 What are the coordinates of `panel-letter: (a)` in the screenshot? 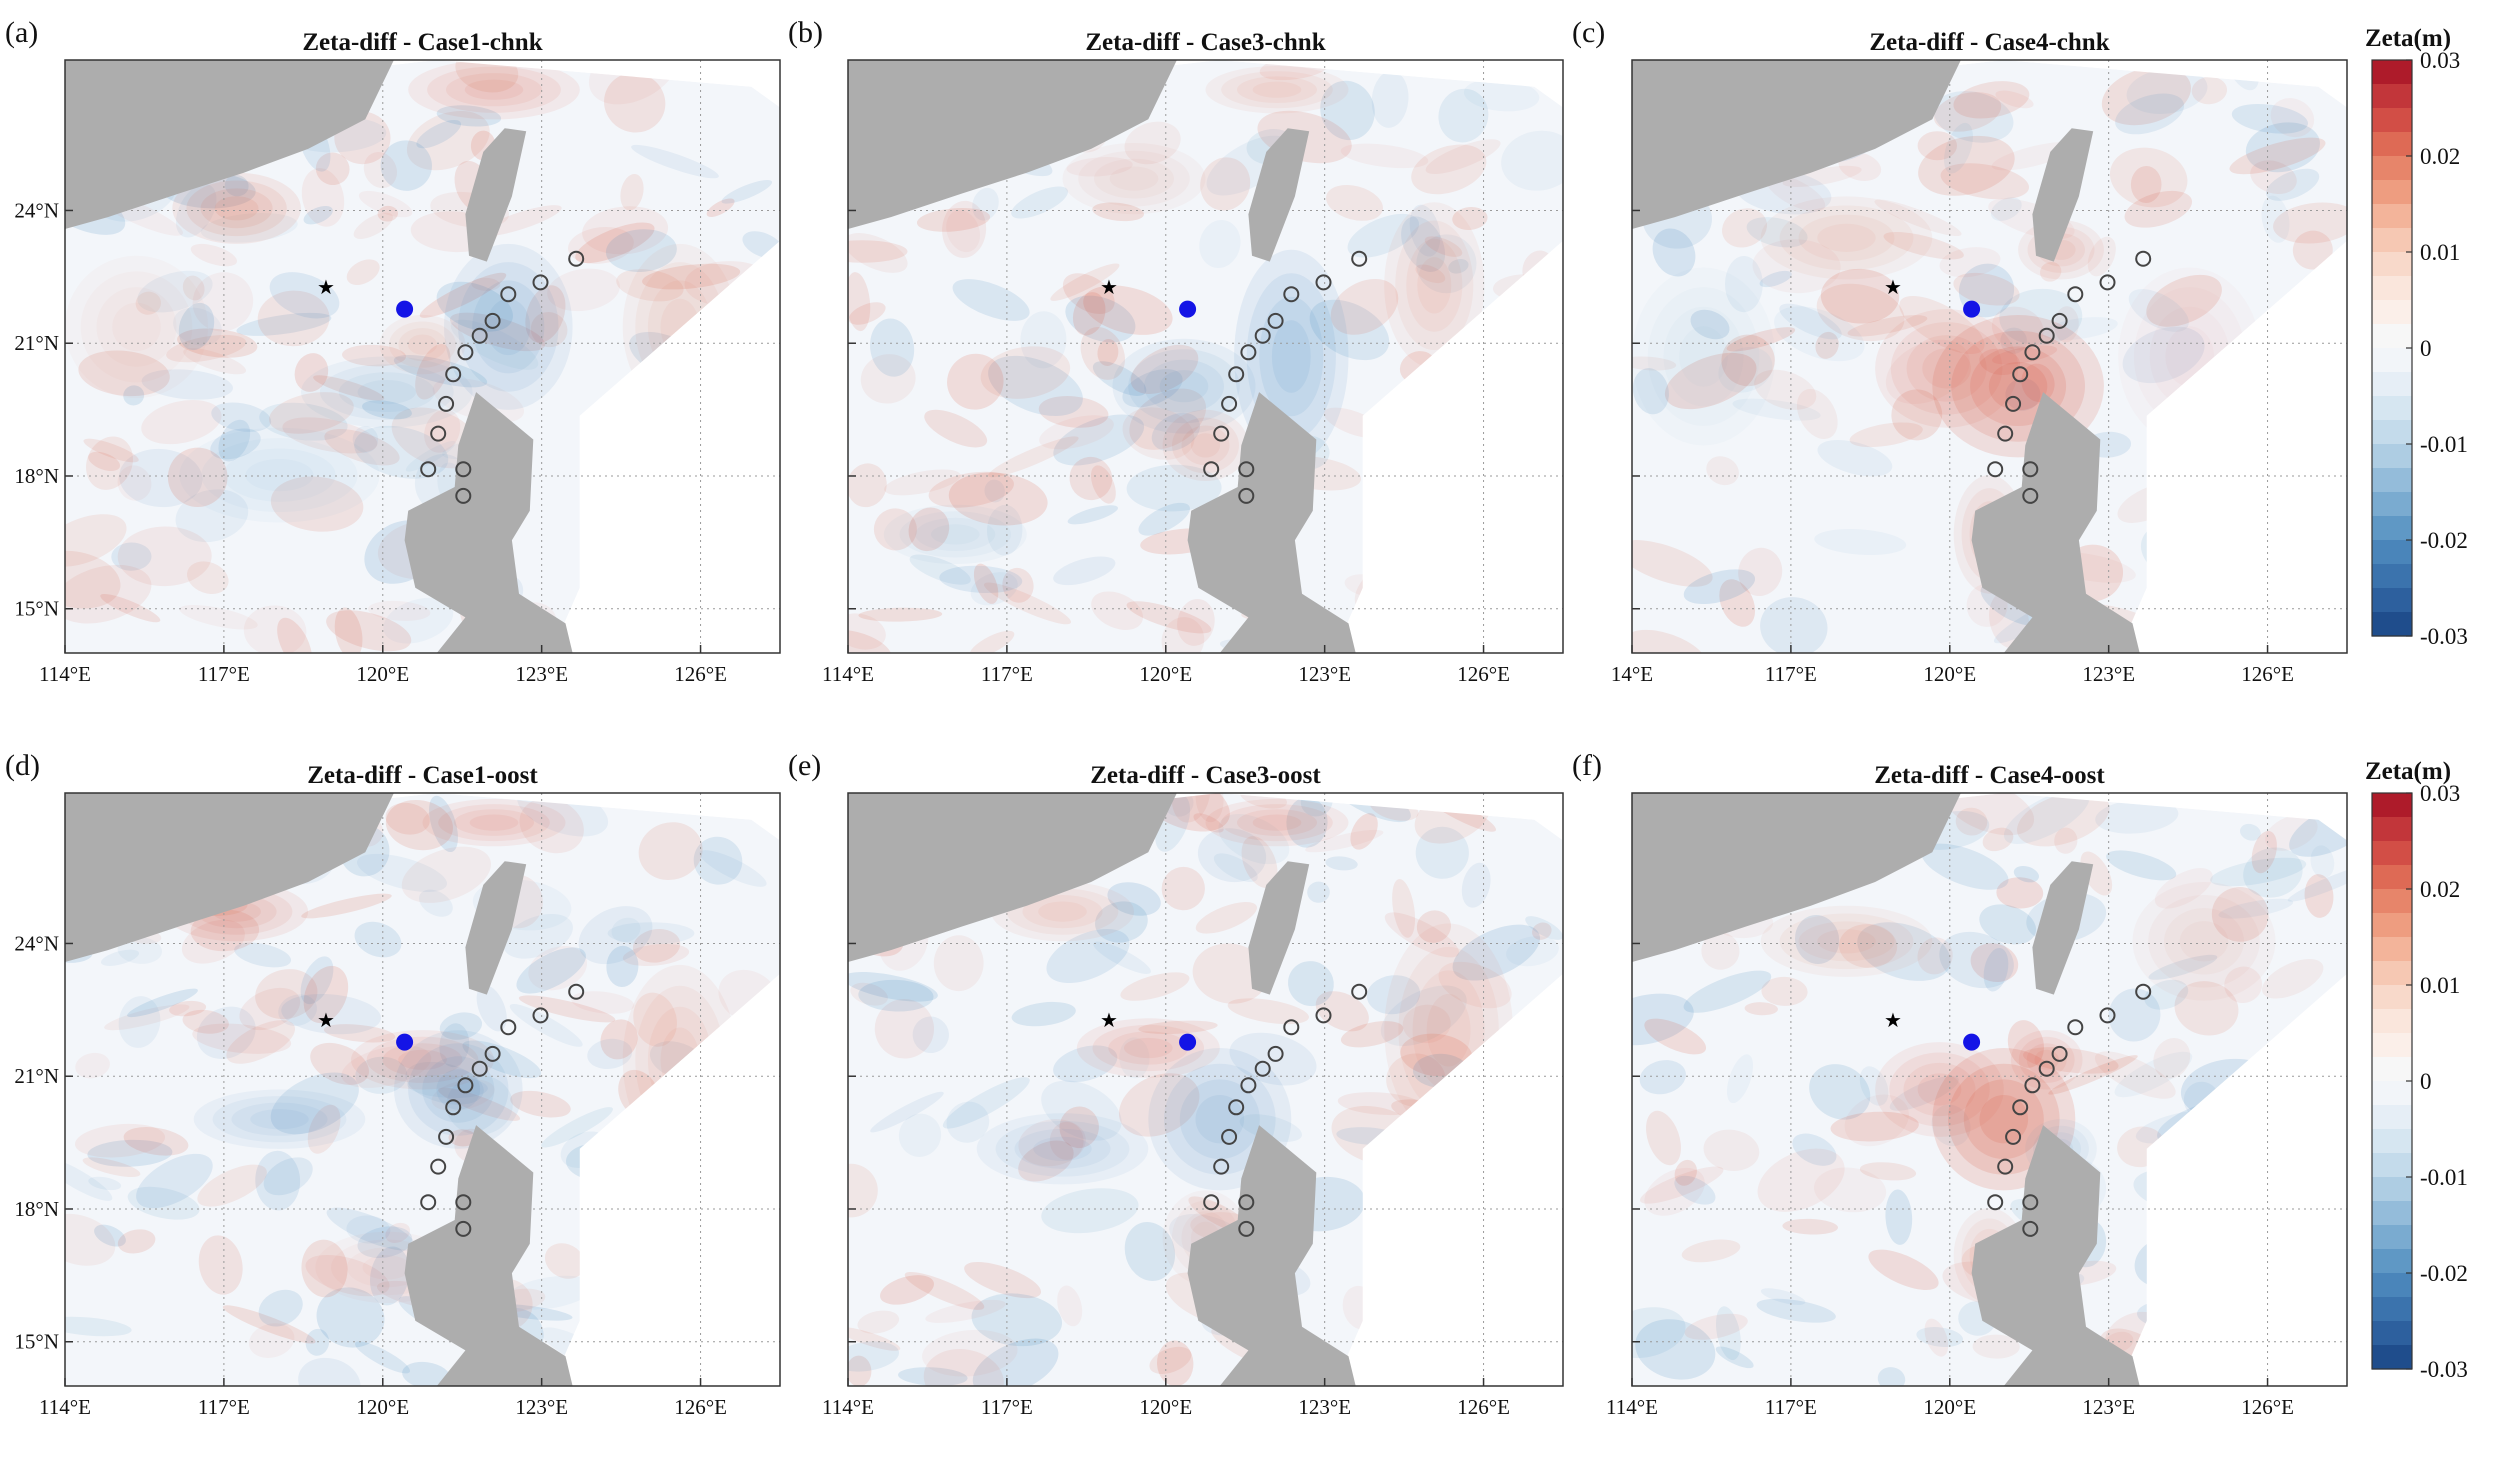 It's located at (21, 32).